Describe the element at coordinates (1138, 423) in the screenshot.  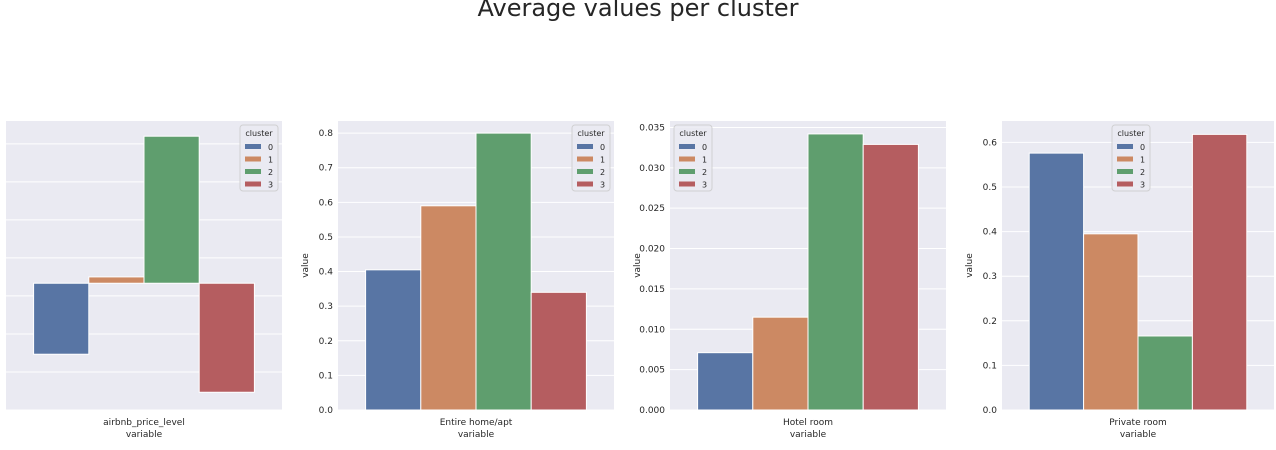
I see `x-tick-label: Private room` at that location.